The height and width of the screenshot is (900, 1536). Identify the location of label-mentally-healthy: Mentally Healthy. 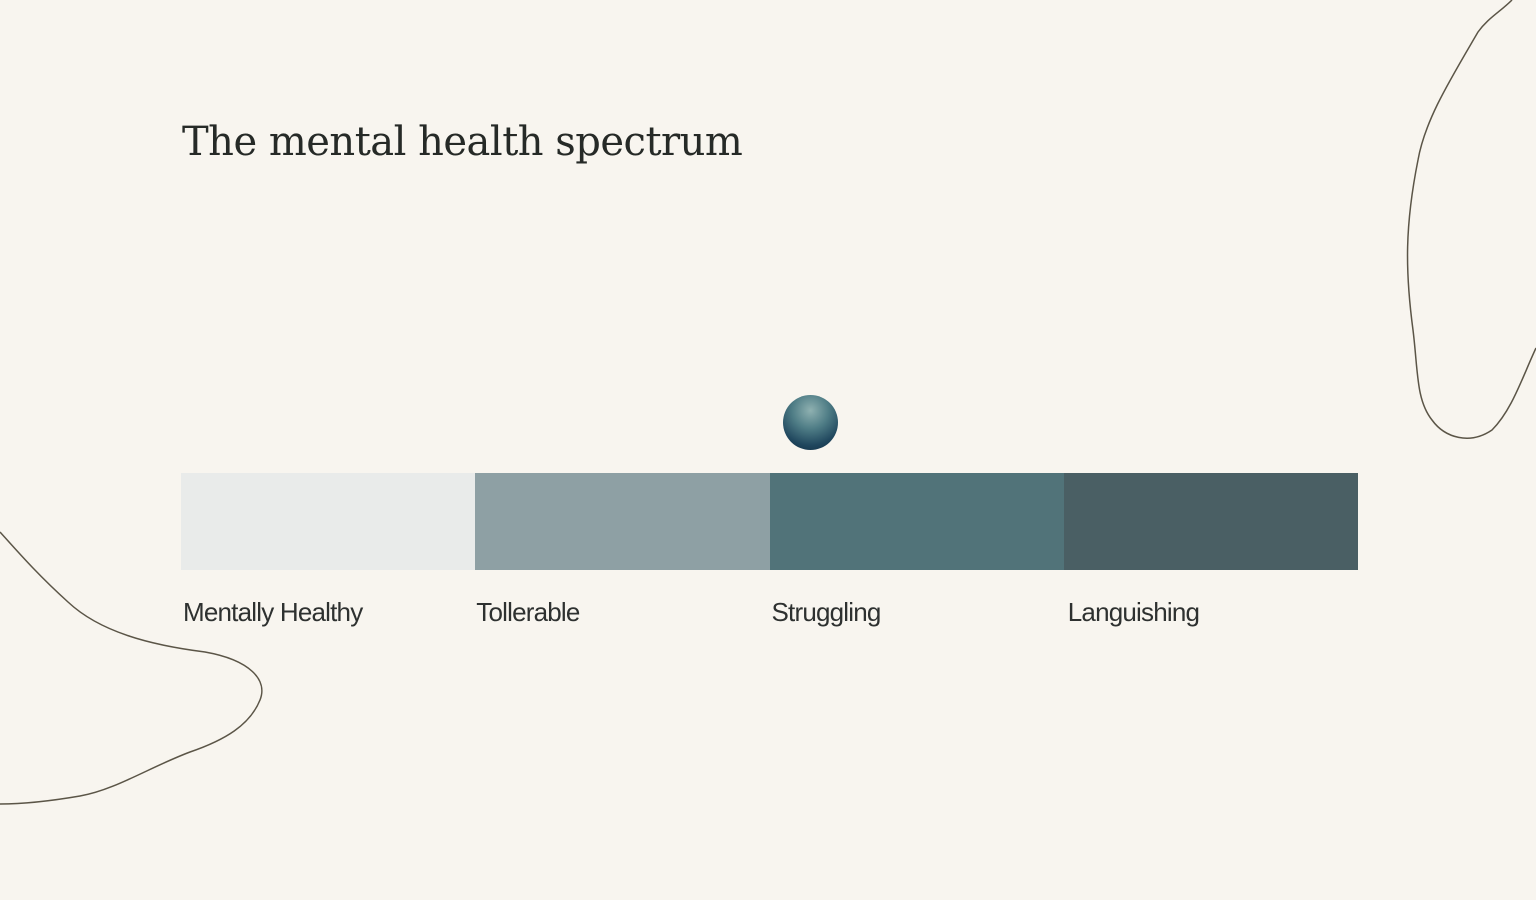
(273, 612).